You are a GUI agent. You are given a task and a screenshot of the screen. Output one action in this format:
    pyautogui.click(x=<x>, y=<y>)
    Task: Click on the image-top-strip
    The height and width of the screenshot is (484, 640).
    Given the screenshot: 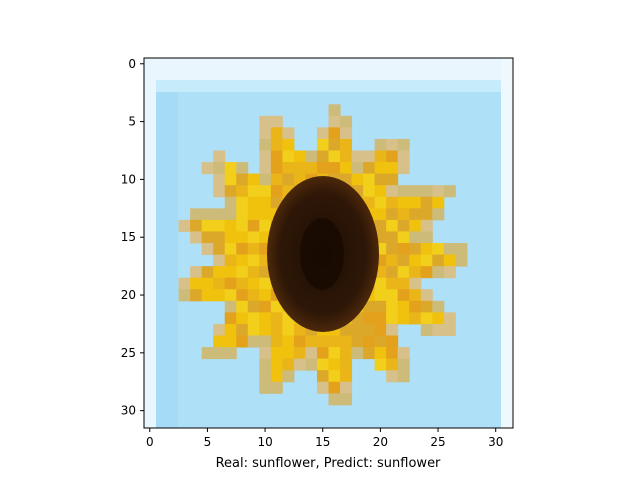 What is the action you would take?
    pyautogui.click(x=328, y=69)
    